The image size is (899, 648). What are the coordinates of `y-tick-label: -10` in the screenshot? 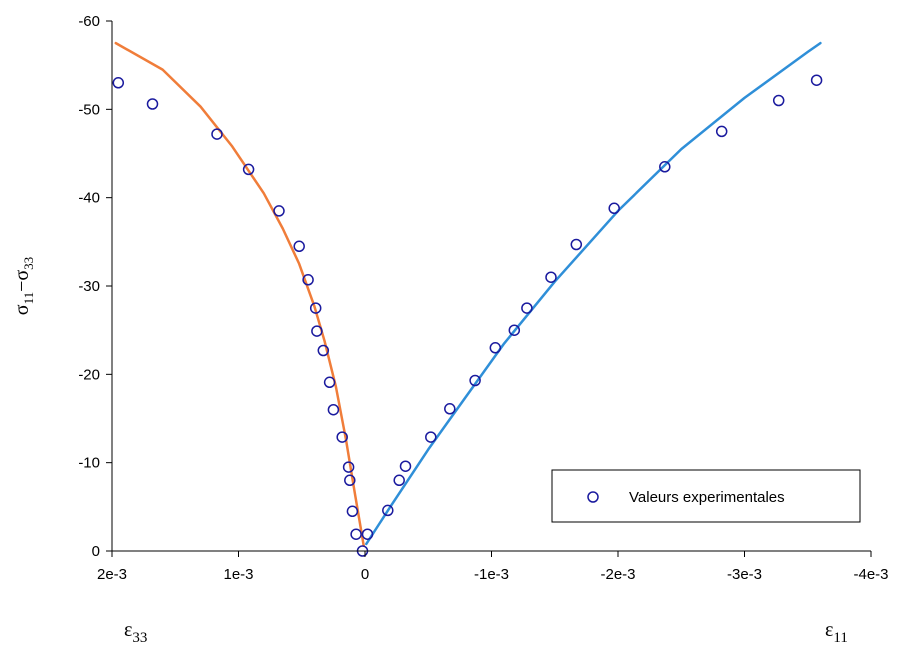 It's located at (89, 463).